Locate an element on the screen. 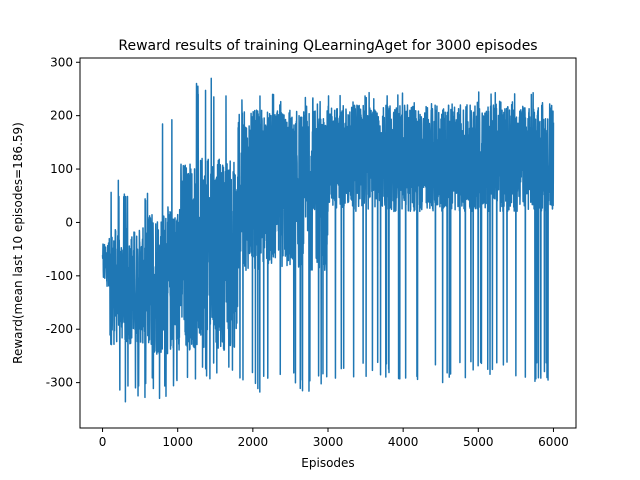 Image resolution: width=640 pixels, height=480 pixels. x-axis-label: Episodes is located at coordinates (327, 463).